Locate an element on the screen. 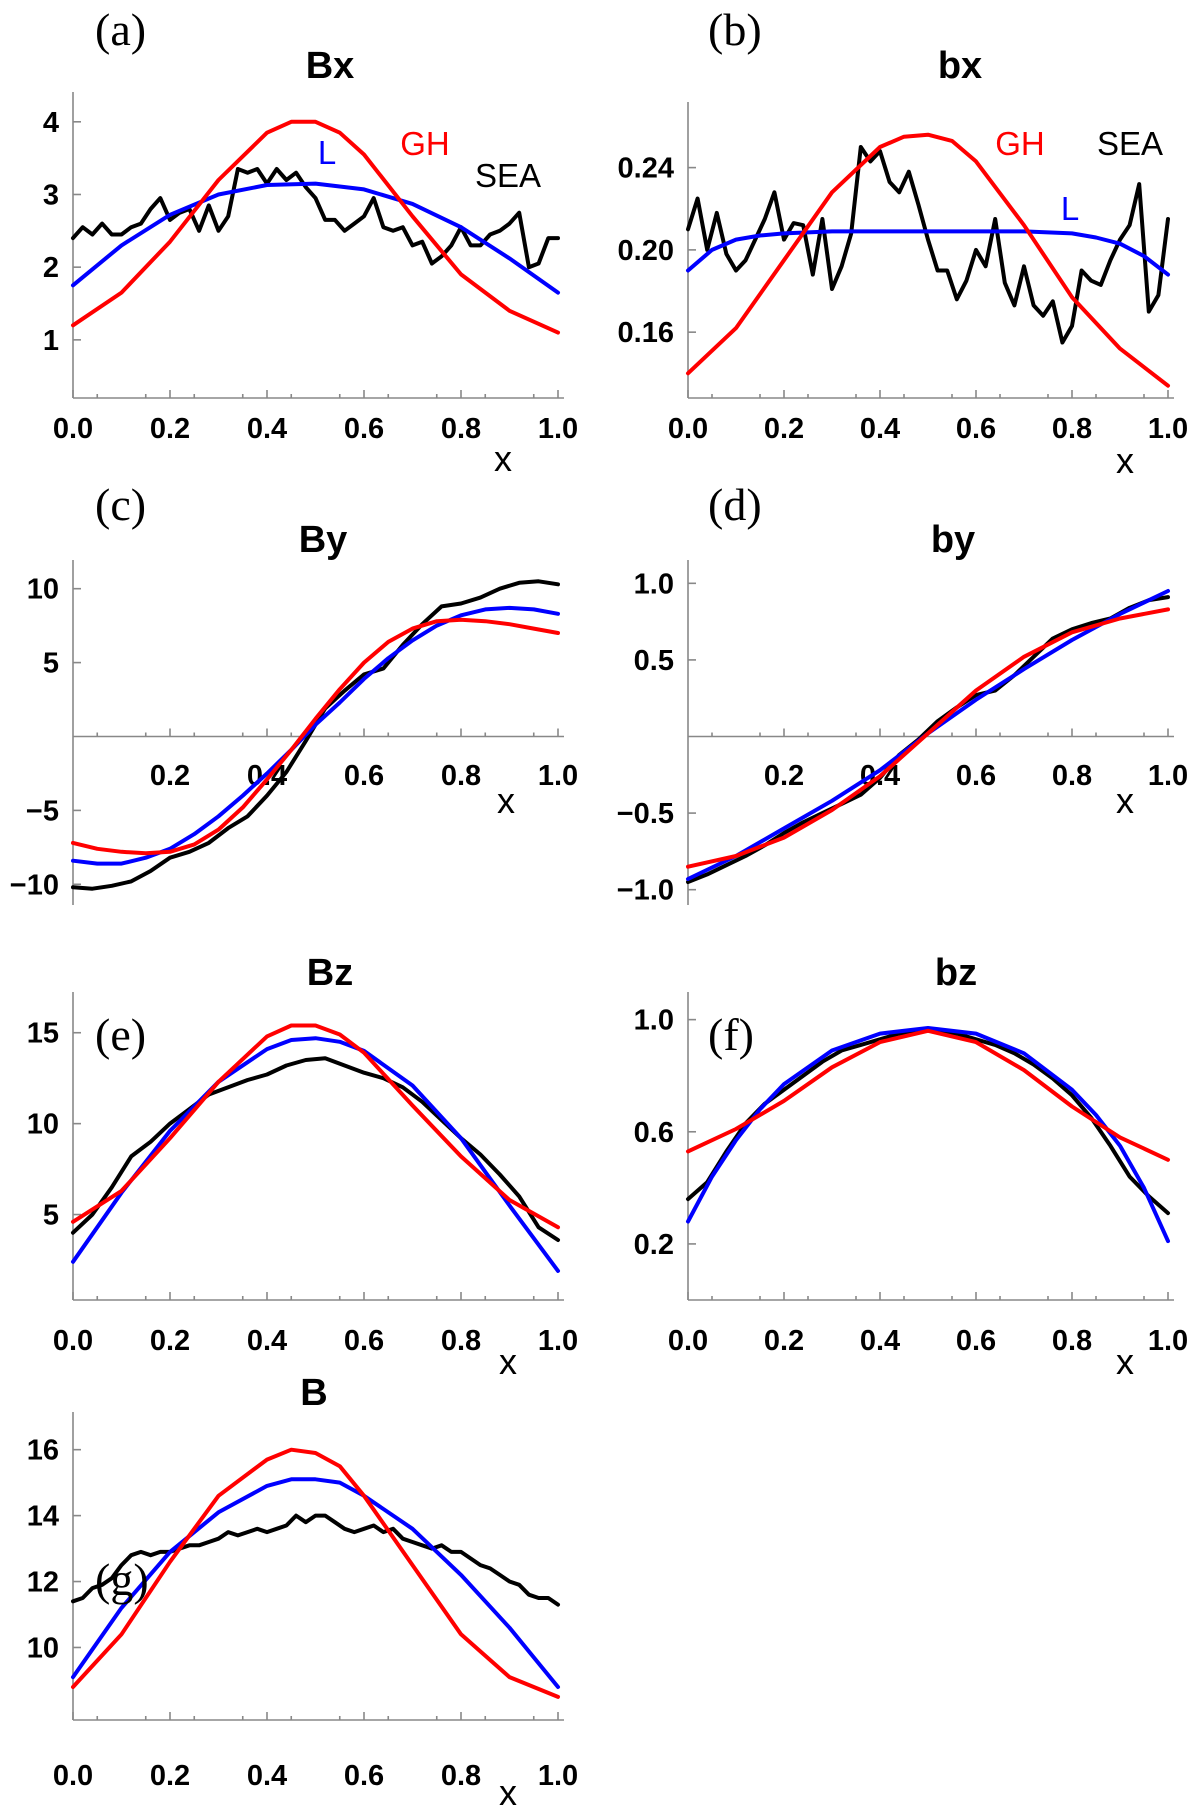  y-tick-label: −5 is located at coordinates (42, 811).